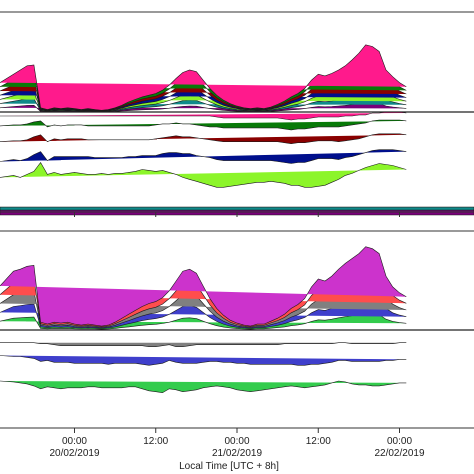 The image size is (474, 474). What do you see at coordinates (237, 453) in the screenshot?
I see `x-tick-label-date-2: 21/02/2019` at bounding box center [237, 453].